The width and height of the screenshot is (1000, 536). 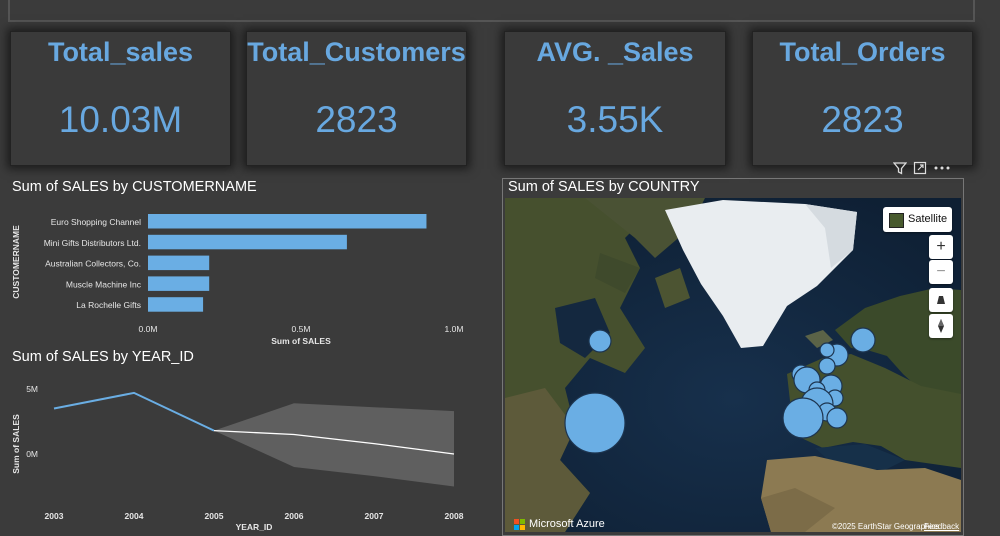 What do you see at coordinates (356, 98) in the screenshot?
I see `kpi-card-total-customers: Total_Customers 2823` at bounding box center [356, 98].